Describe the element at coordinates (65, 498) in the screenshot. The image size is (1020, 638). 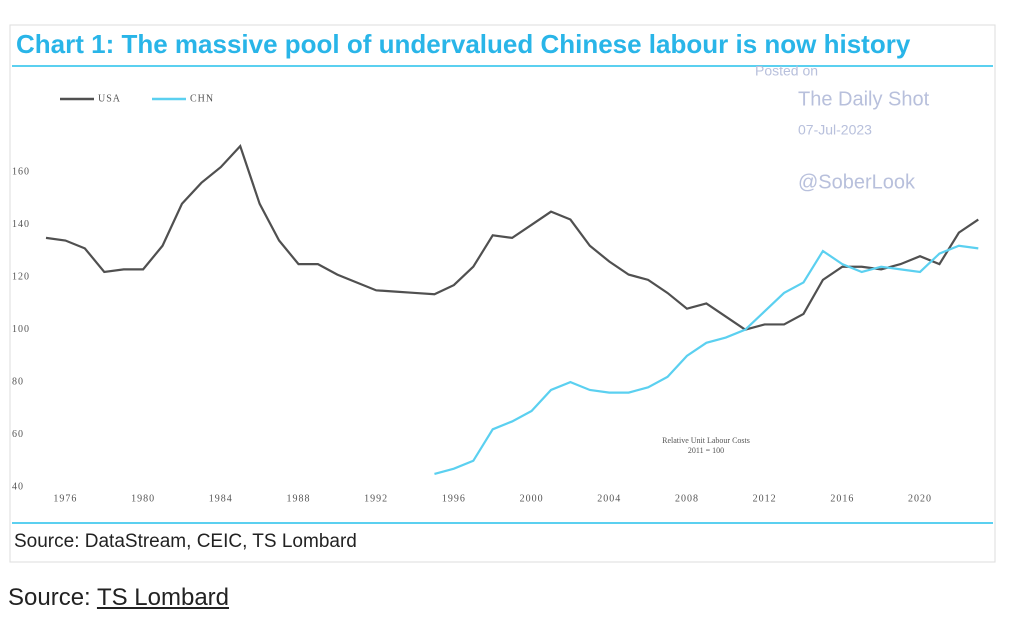
I see `x-tick-label: 1976` at that location.